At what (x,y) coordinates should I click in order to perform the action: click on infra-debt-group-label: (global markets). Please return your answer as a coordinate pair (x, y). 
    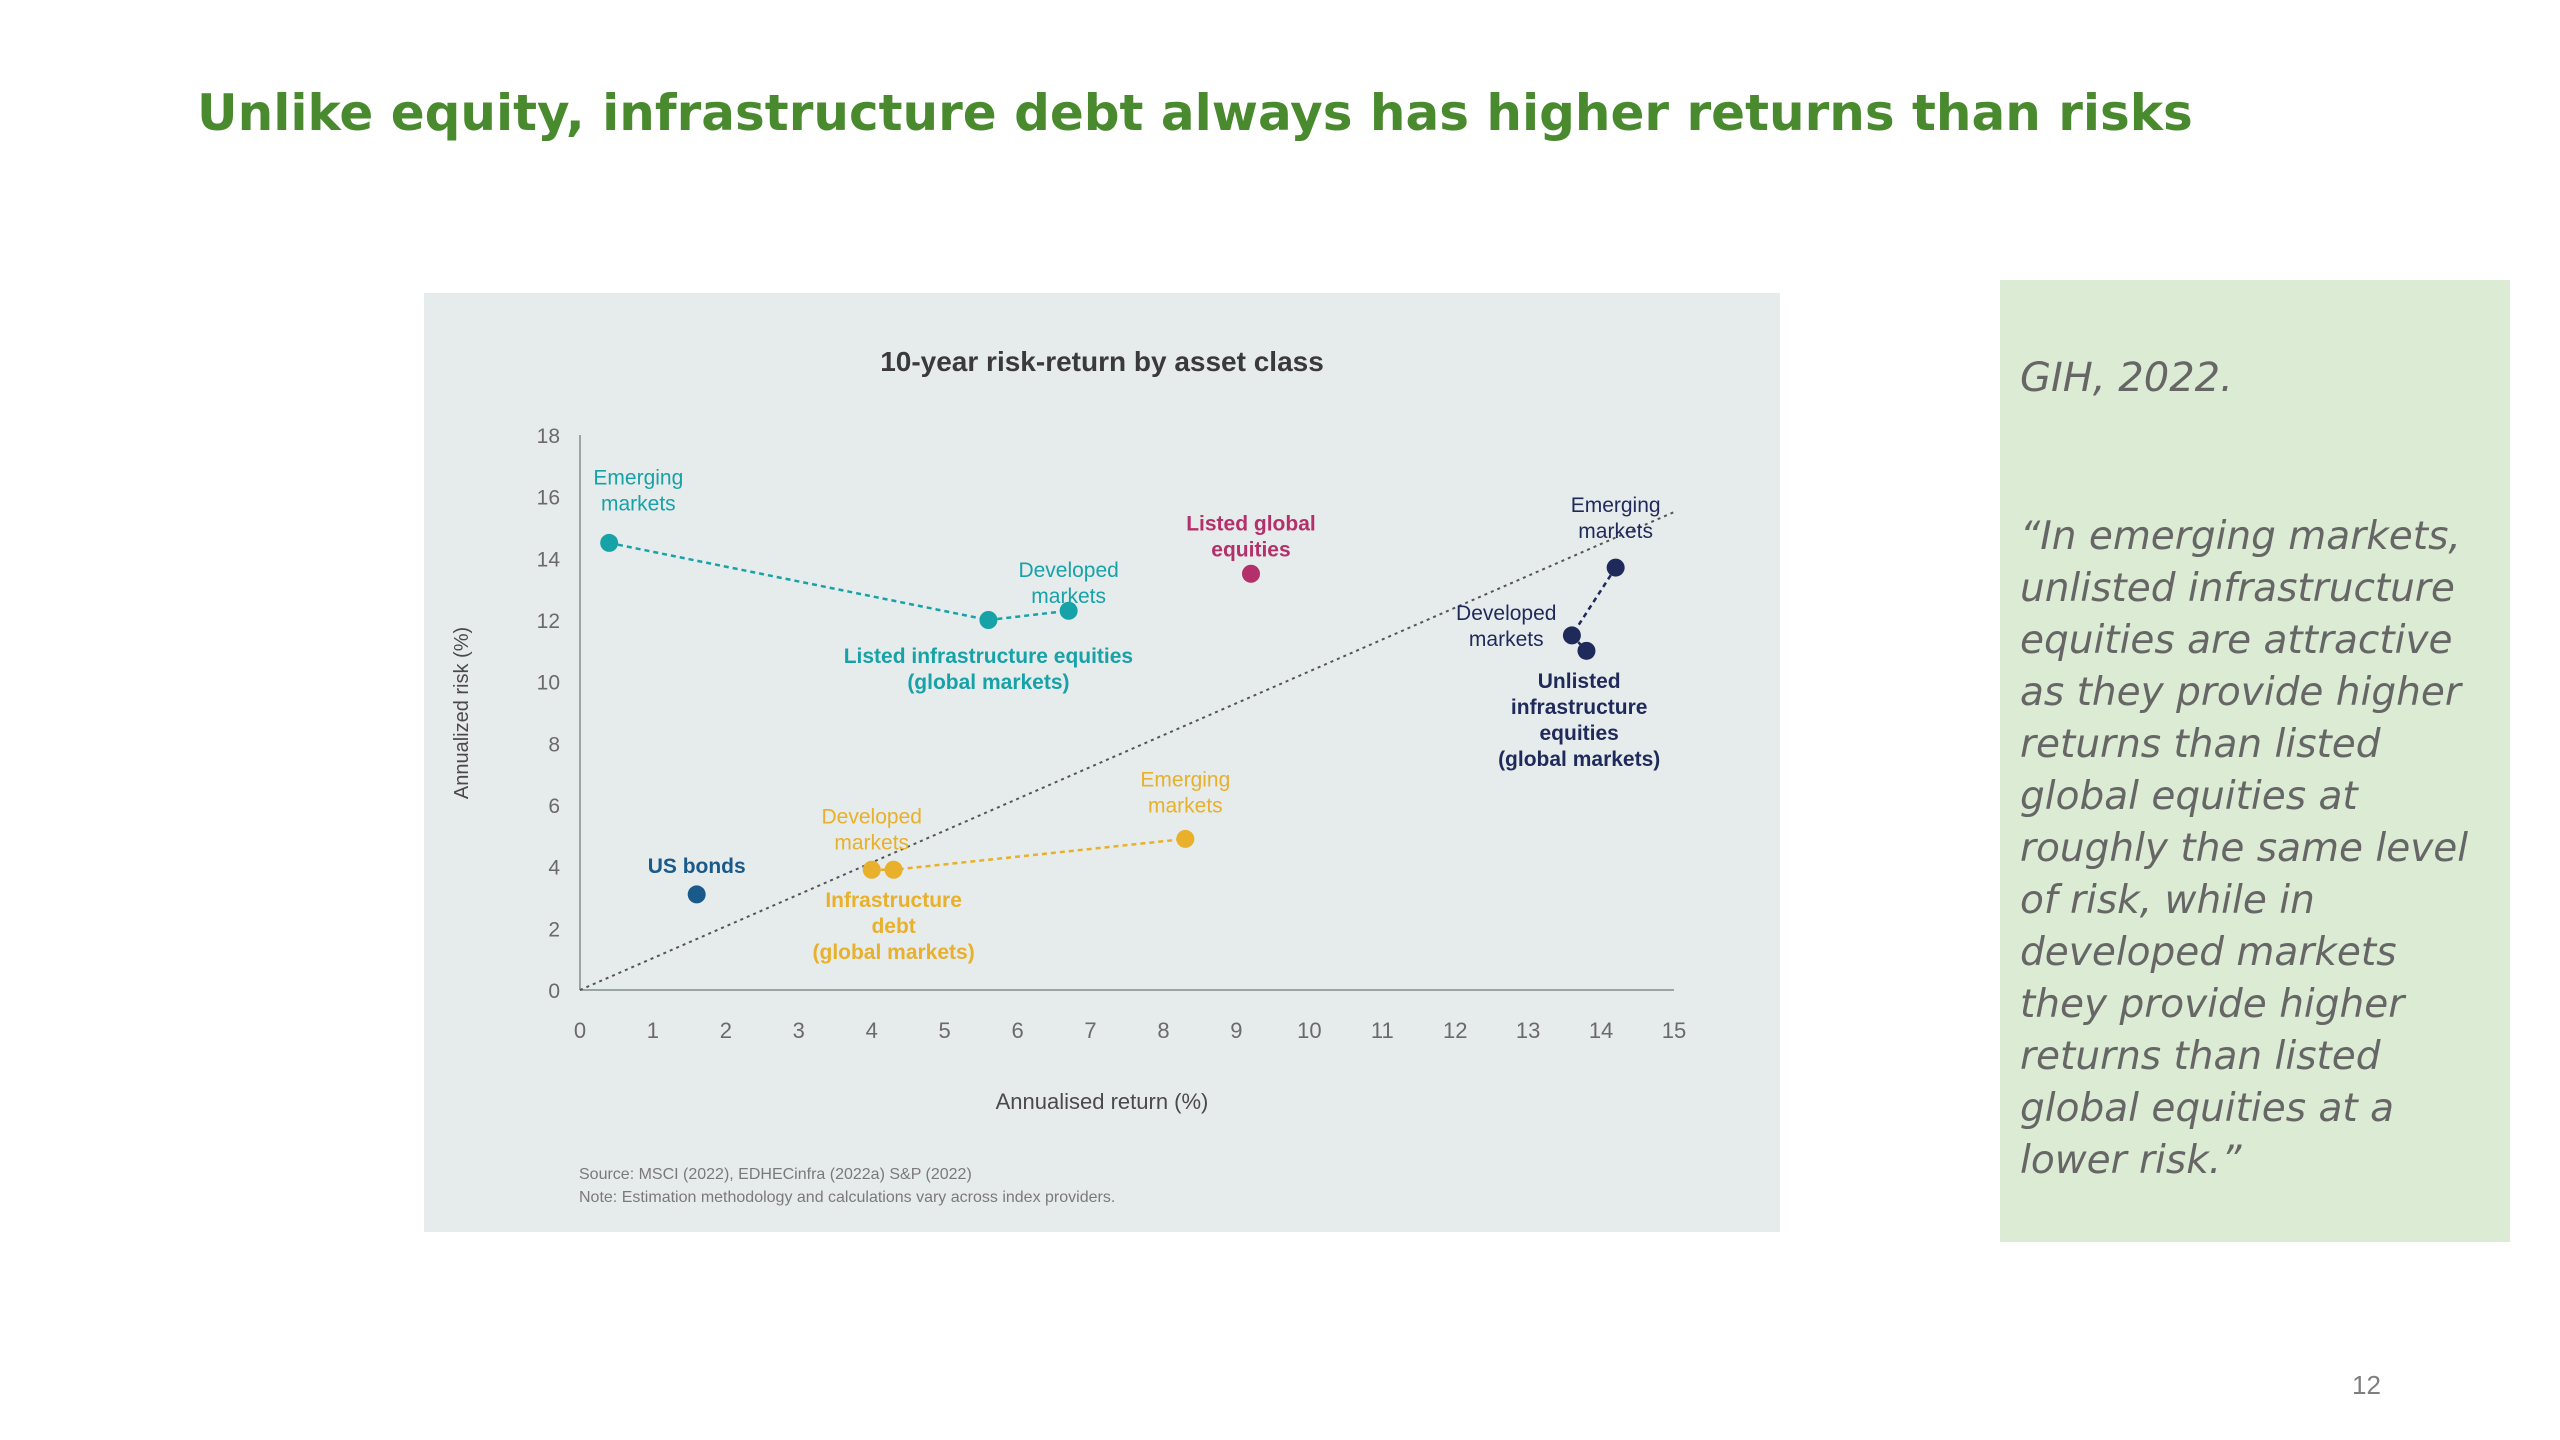
    Looking at the image, I should click on (894, 952).